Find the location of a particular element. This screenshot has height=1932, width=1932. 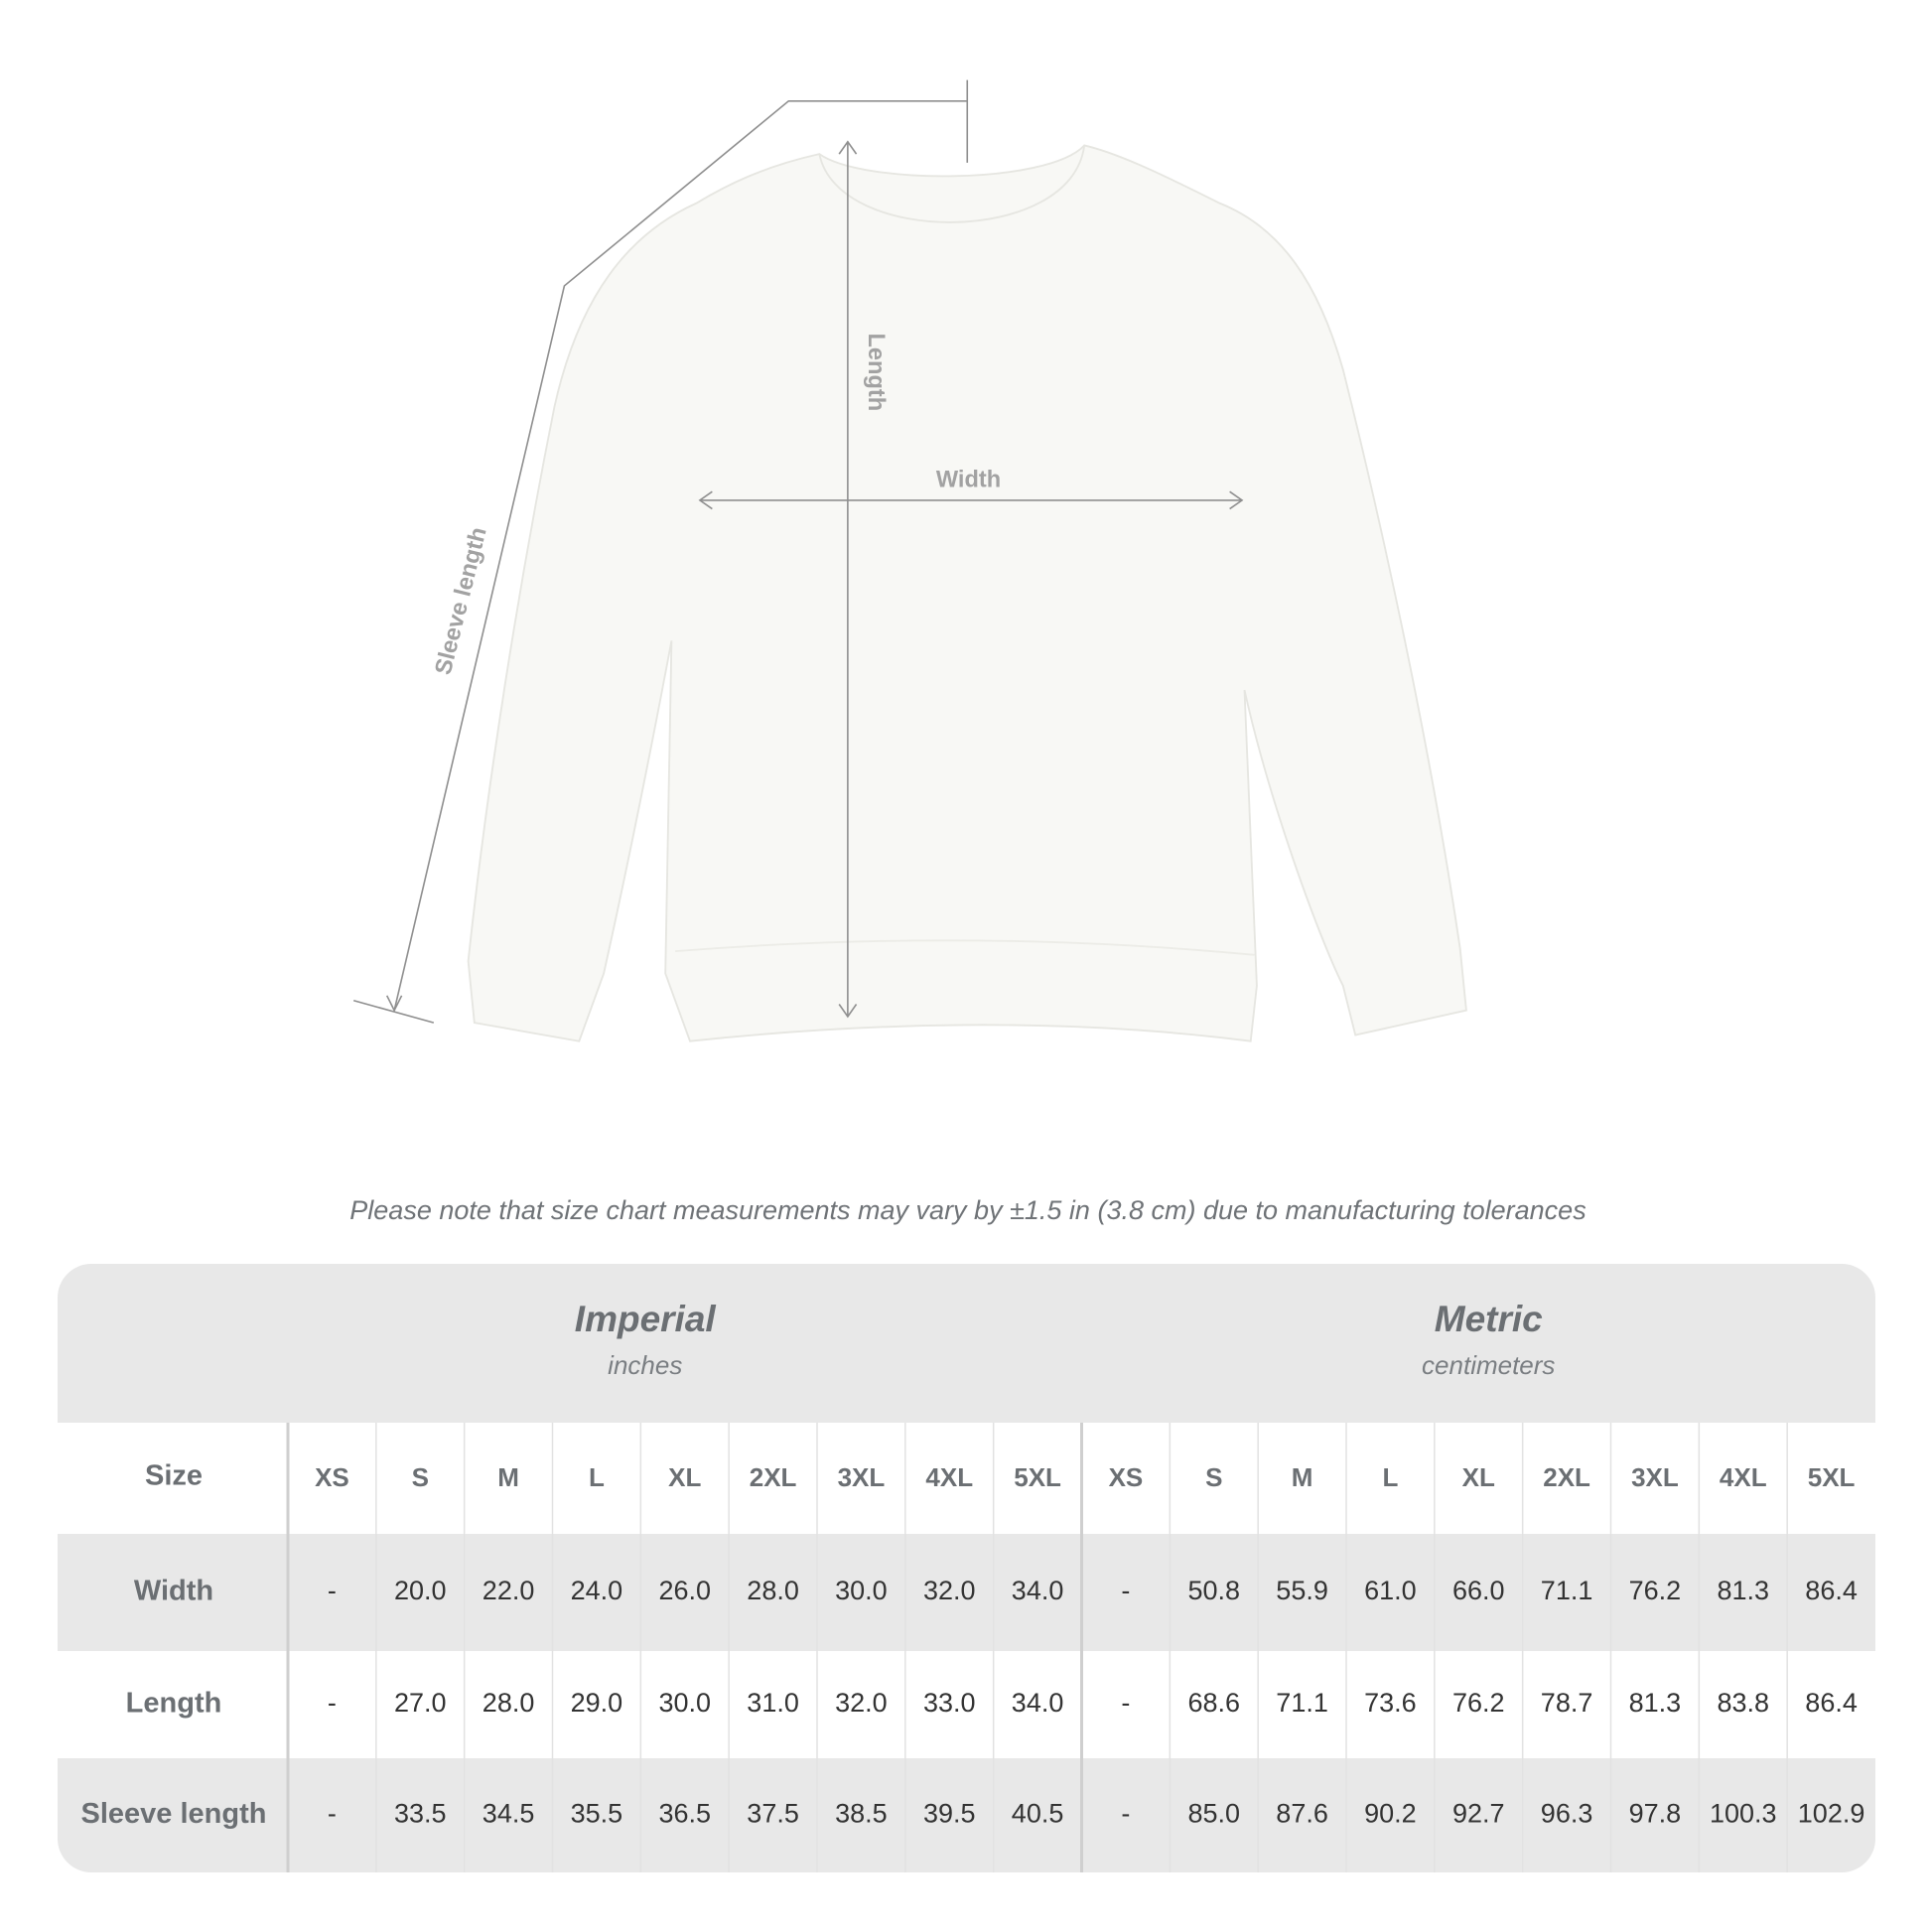

sleeve-line is located at coordinates (680, 555).